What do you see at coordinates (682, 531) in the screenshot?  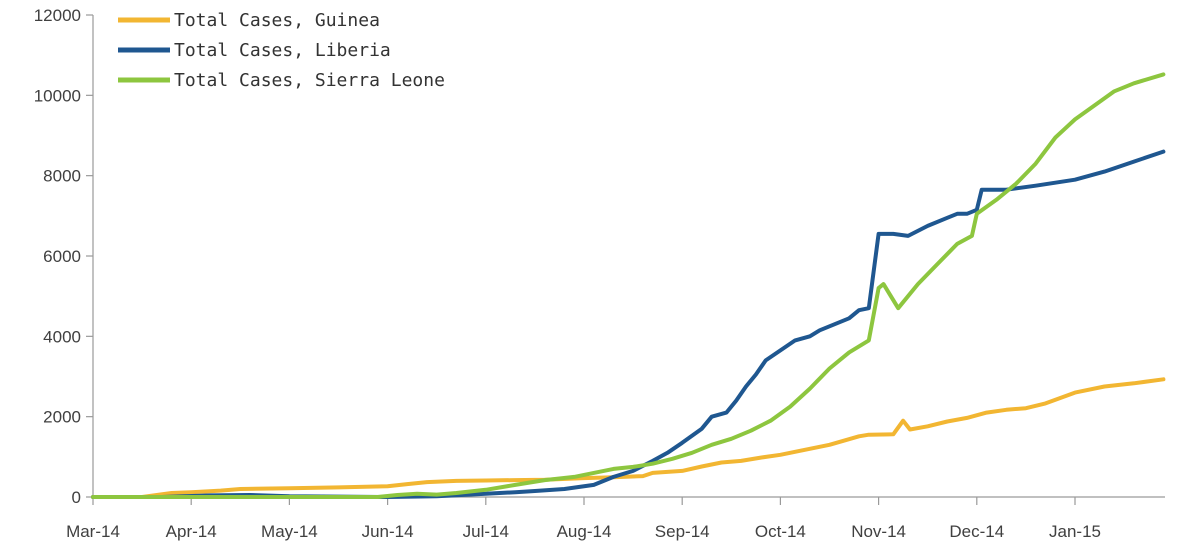 I see `x-tick-label: Sep-14` at bounding box center [682, 531].